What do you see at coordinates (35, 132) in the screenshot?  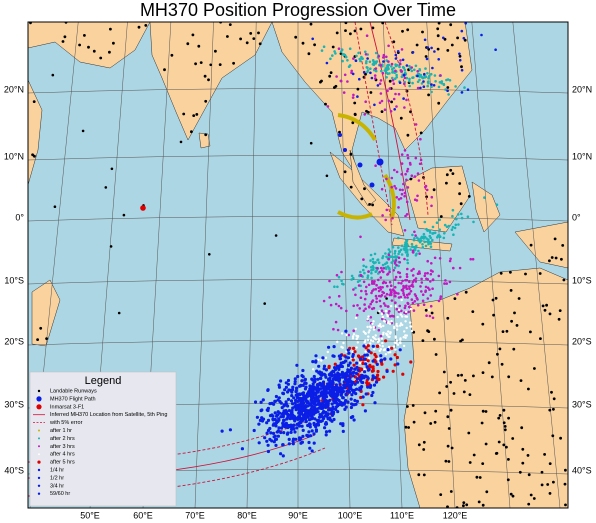 I see `landmass` at bounding box center [35, 132].